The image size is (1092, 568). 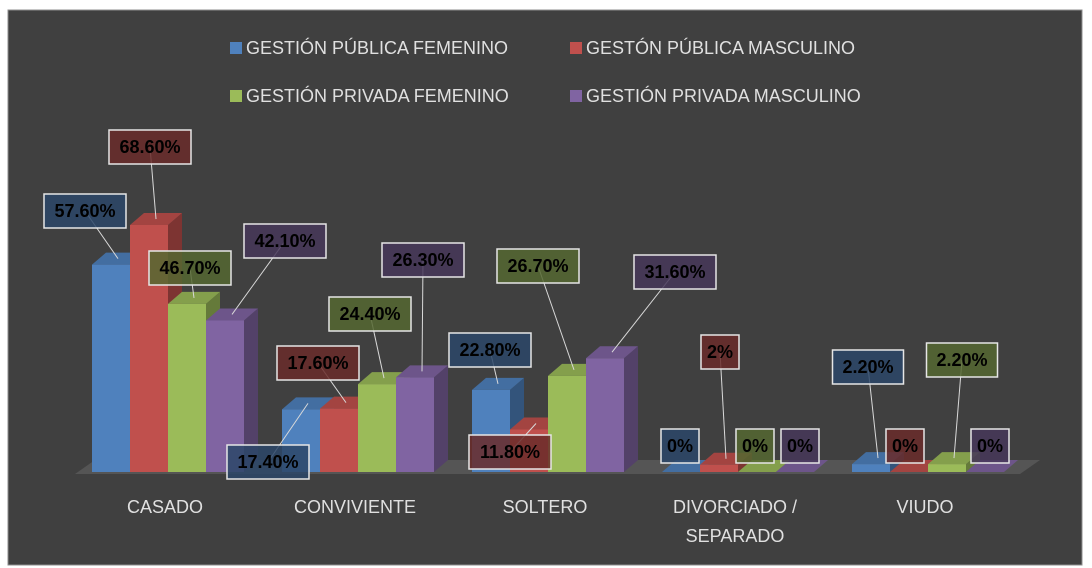 I want to click on legend-label: GESTIÓN PRIVADA FEMENINO, so click(x=377, y=95).